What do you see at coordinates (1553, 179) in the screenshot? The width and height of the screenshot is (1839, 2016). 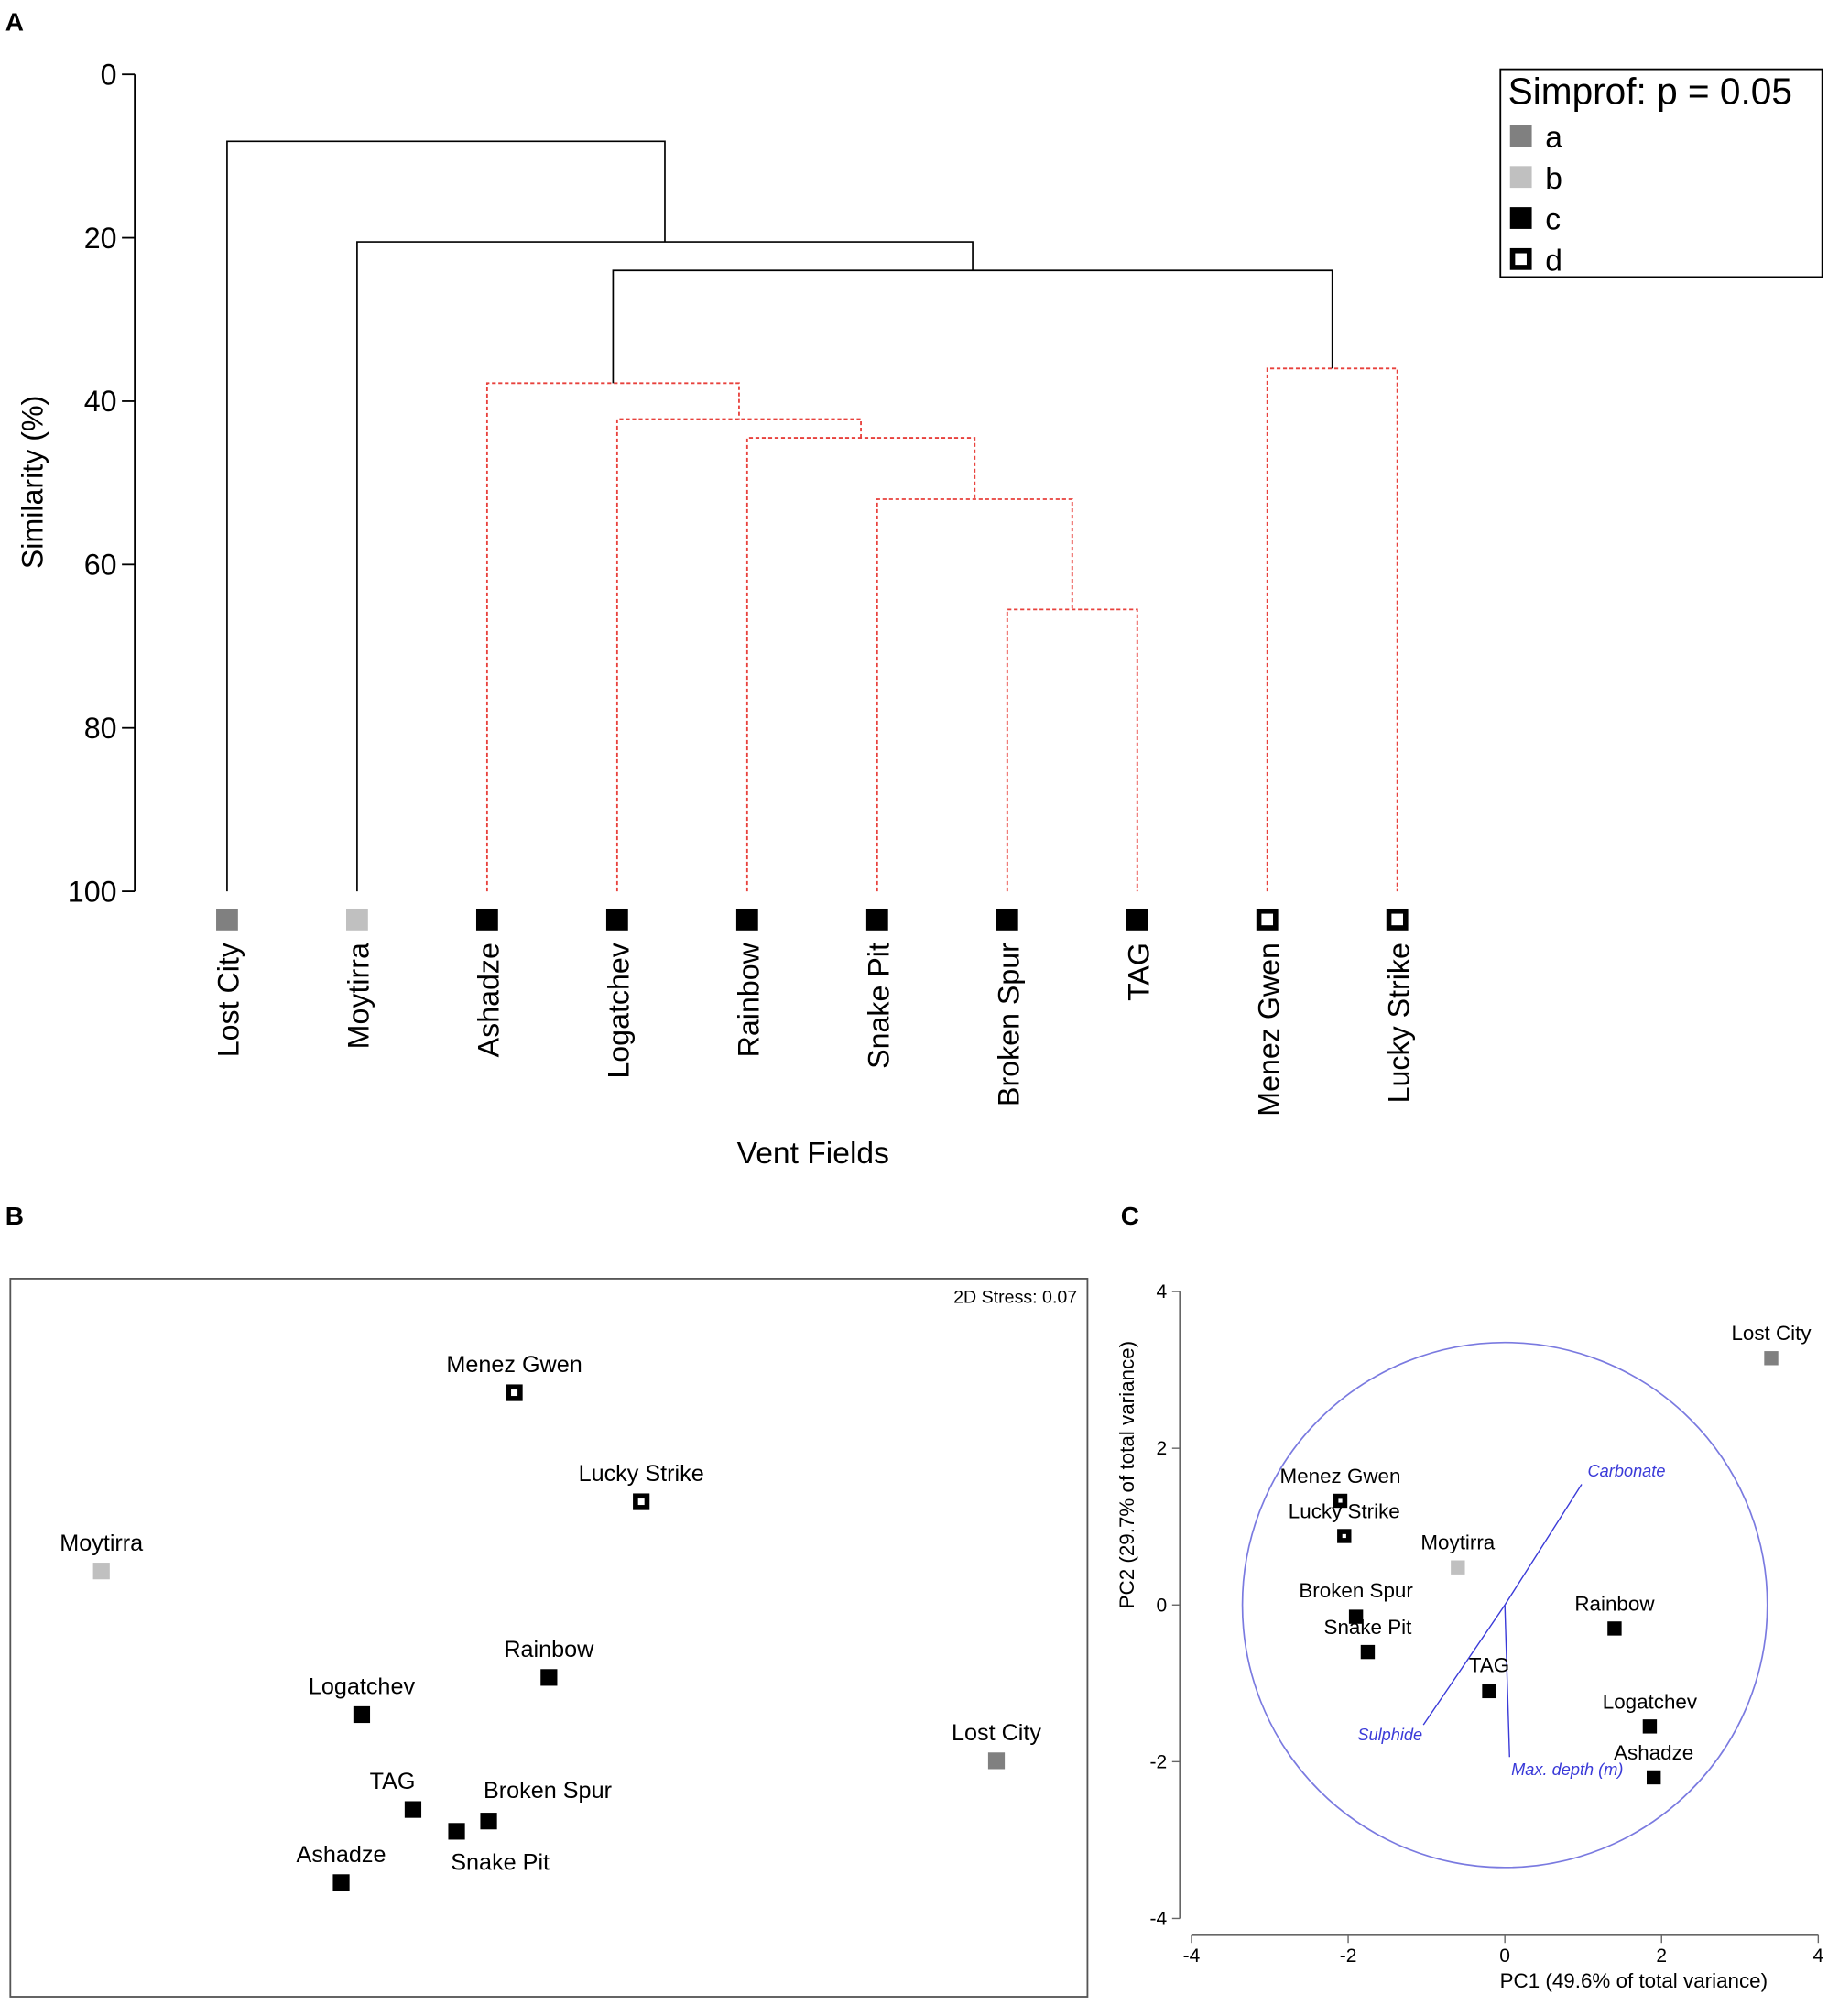 I see `legend-label: b` at bounding box center [1553, 179].